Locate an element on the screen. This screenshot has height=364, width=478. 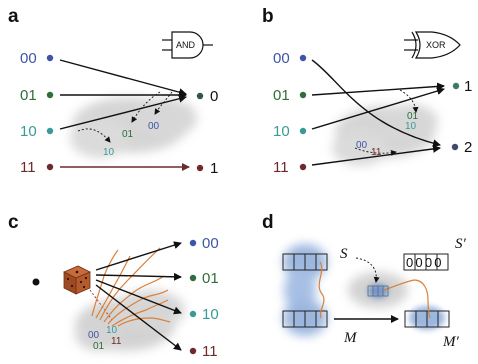
register-s-prime-value: 0000 is located at coordinates (425, 262).